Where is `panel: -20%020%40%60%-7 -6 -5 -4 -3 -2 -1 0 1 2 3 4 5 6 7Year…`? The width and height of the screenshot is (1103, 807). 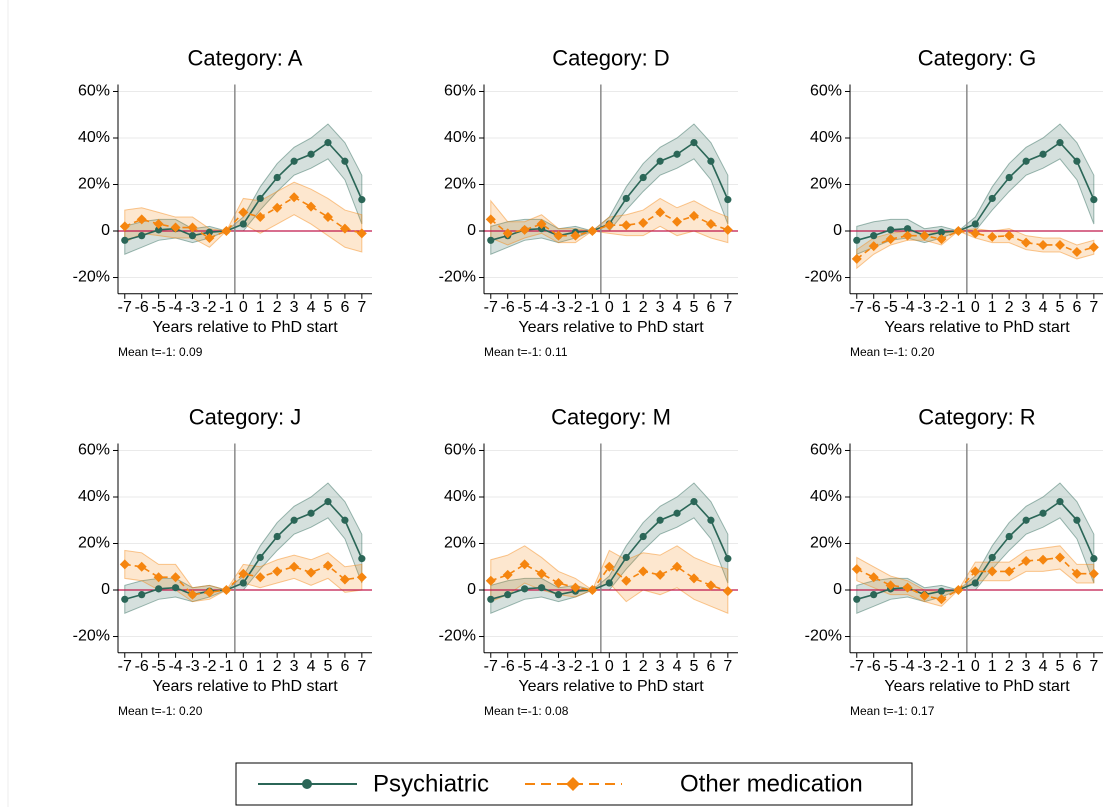
panel: -20%020%40%60%-7 -6 -5 -4 -3 -2 -1 0 1 2 3 4 5 6 7Year… is located at coordinates (588, 202).